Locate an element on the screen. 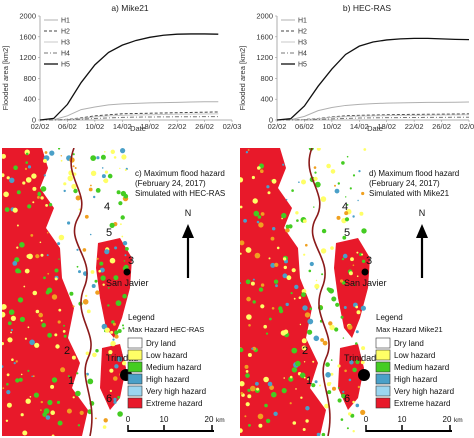 Image resolution: width=474 pixels, height=438 pixels. scale-tick-20: 20 is located at coordinates (447, 419).